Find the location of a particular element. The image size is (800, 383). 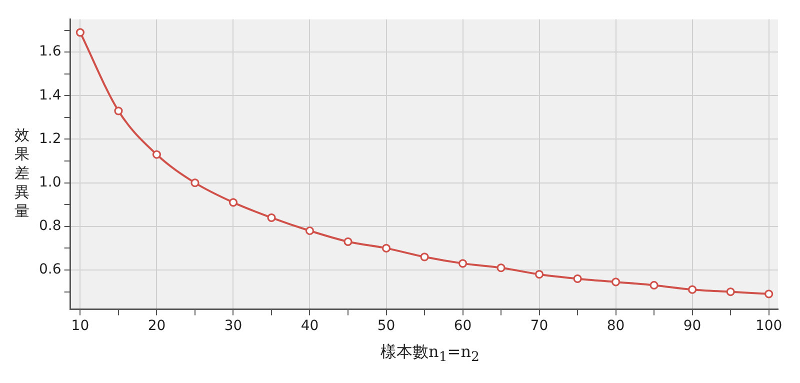

x-tick-label: 10 is located at coordinates (80, 326).